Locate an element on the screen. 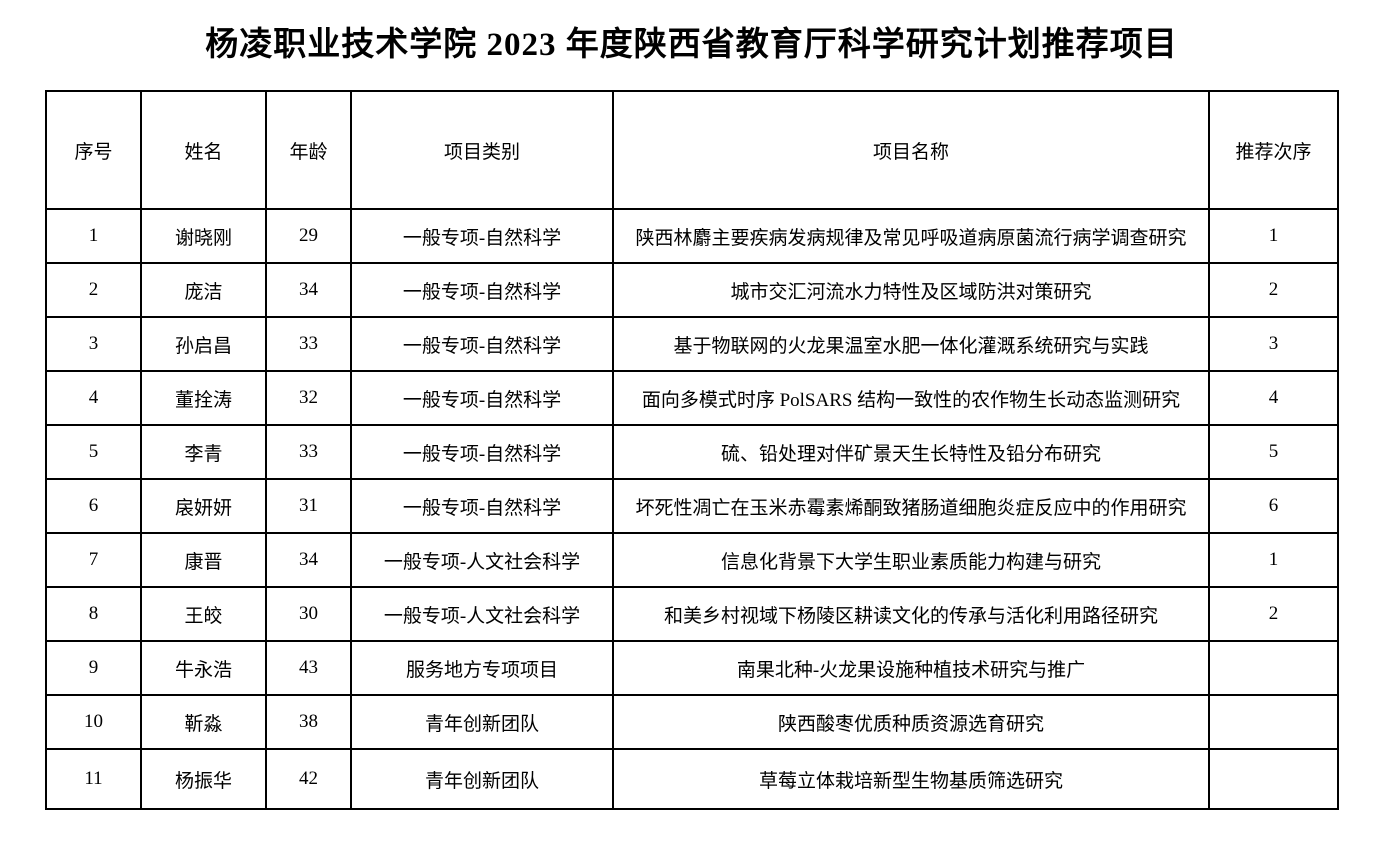  cell-project: 陕西酸枣优质种质资源选育研究 is located at coordinates (911, 722).